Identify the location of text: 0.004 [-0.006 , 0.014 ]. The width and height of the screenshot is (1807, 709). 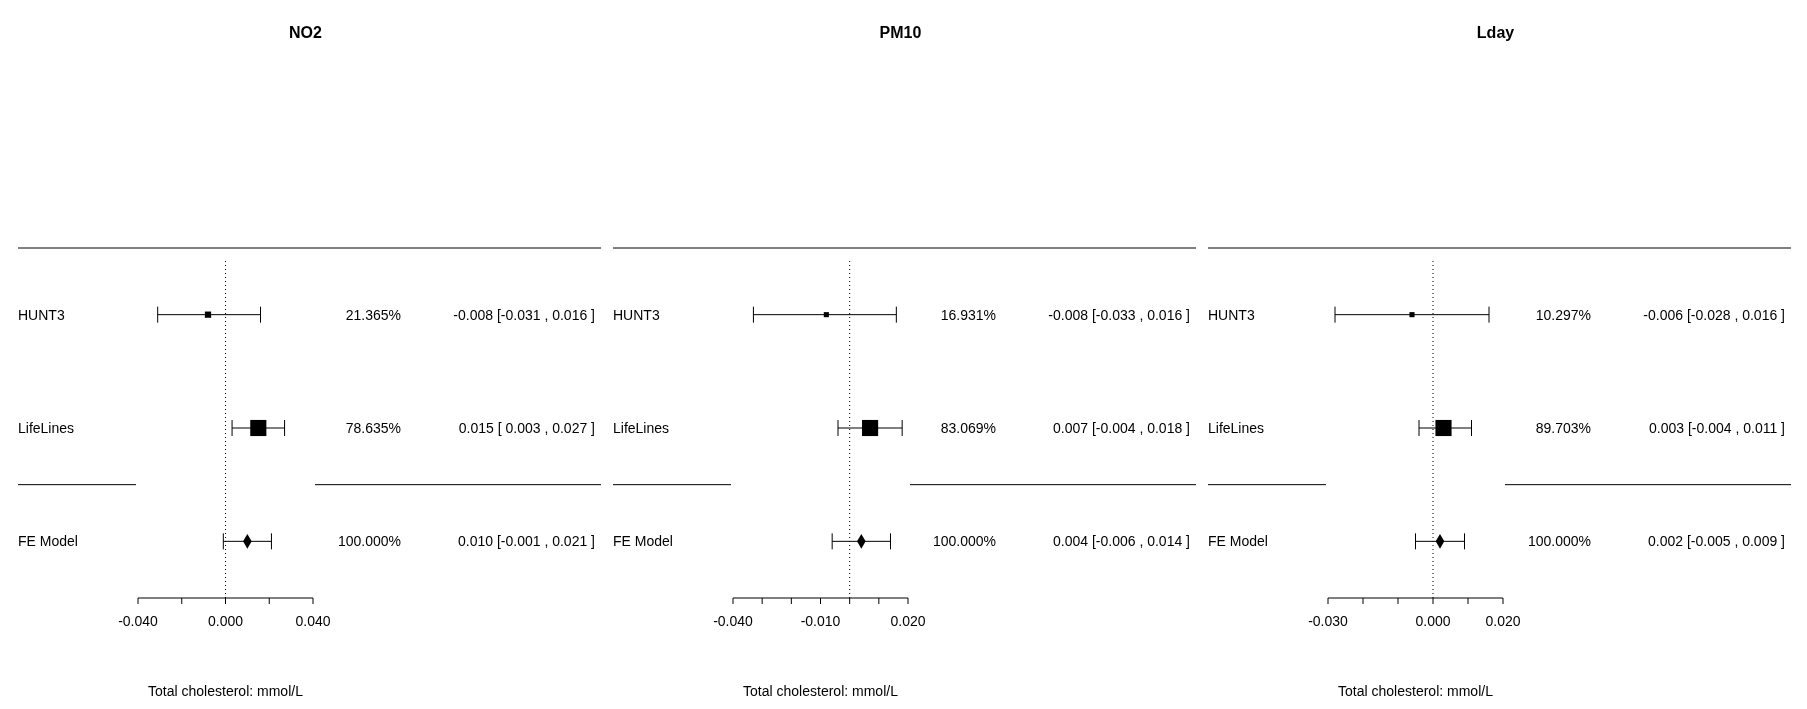
(1121, 541).